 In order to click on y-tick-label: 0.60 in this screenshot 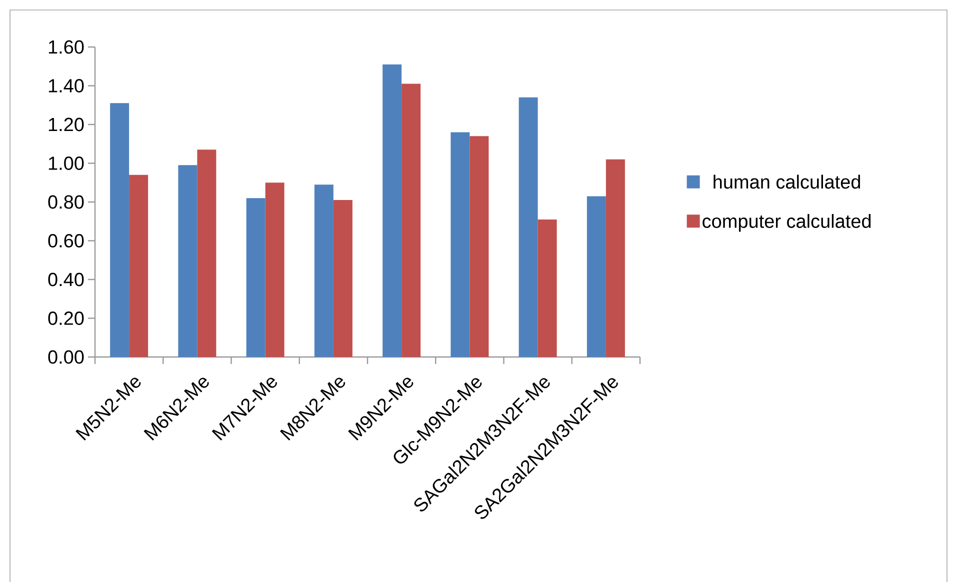, I will do `click(66, 241)`.